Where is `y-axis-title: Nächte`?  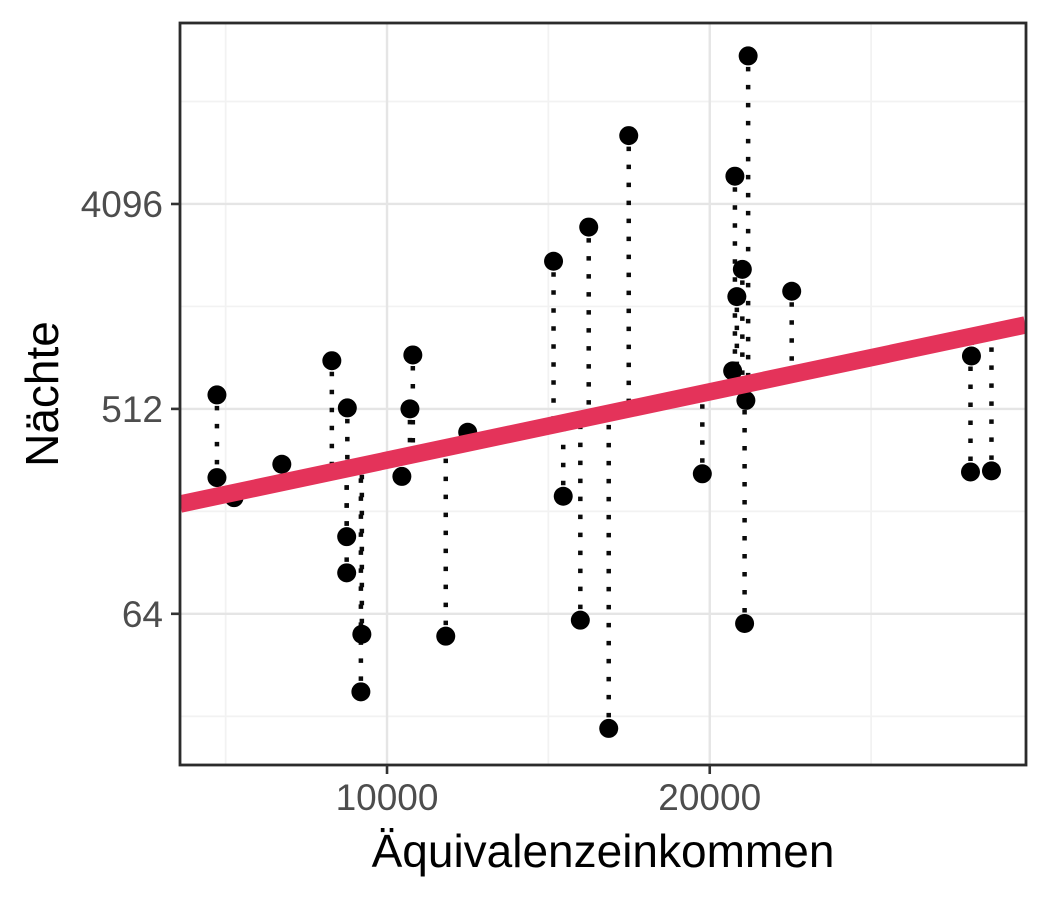 y-axis-title: Nächte is located at coordinates (42, 394).